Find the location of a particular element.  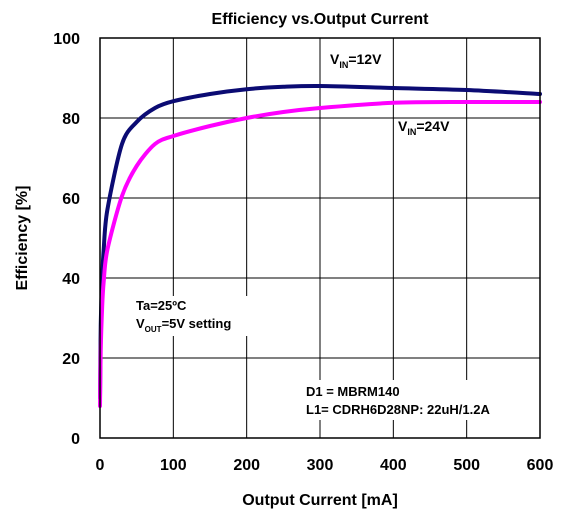

series-label-vin24: VIN=24V is located at coordinates (424, 127).